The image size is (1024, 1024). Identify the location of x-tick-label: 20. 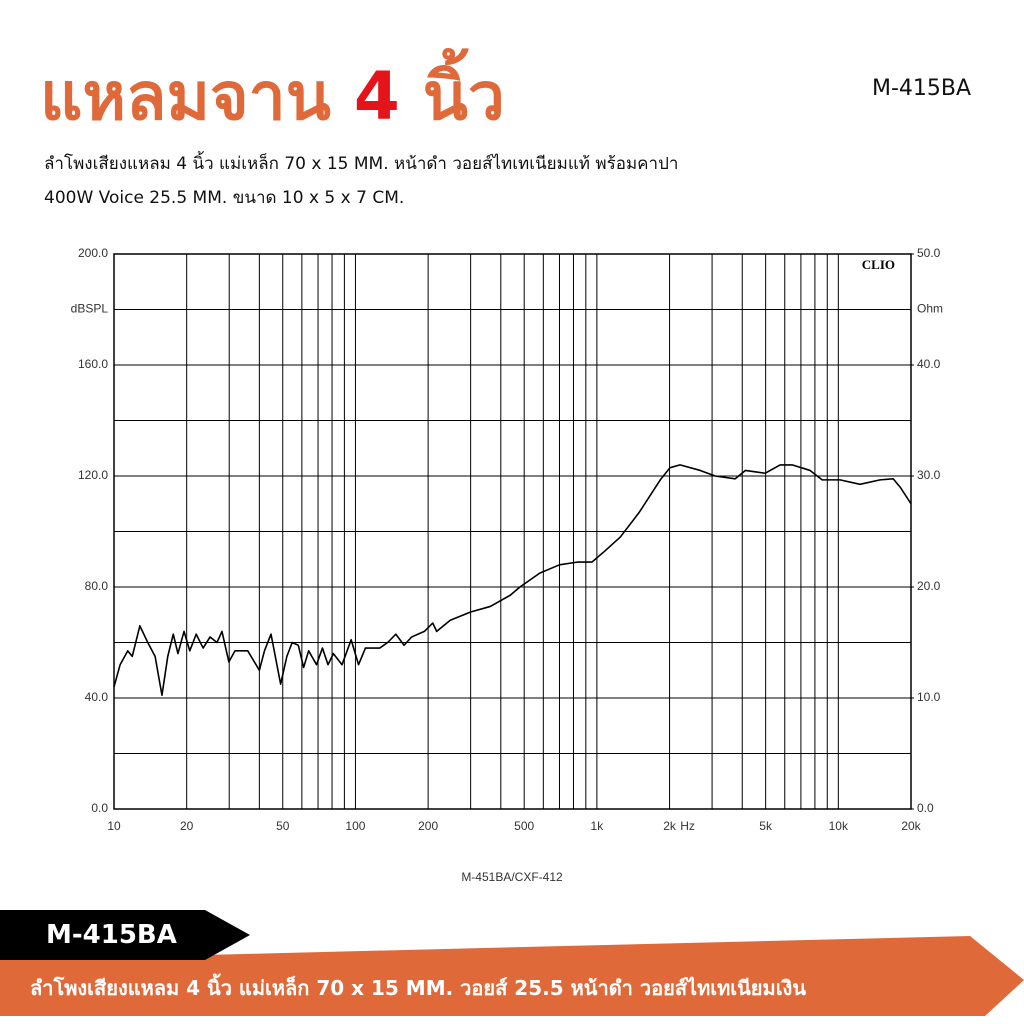
(187, 826).